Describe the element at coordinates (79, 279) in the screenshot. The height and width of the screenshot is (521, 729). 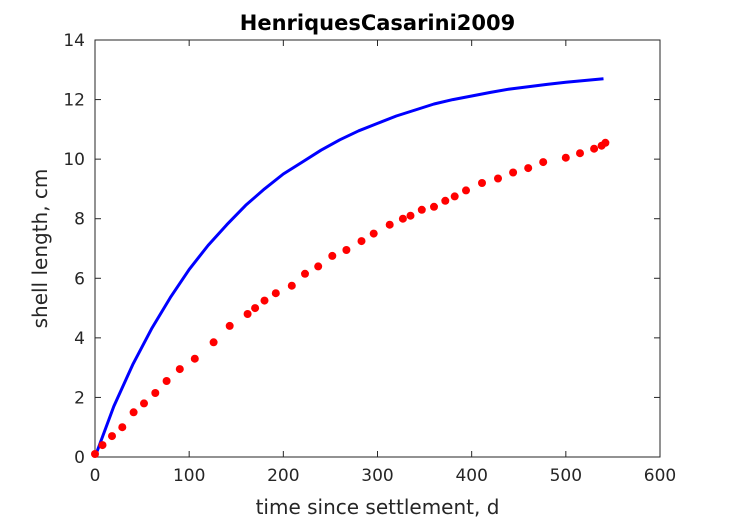
I see `y-tick-label: 6` at that location.